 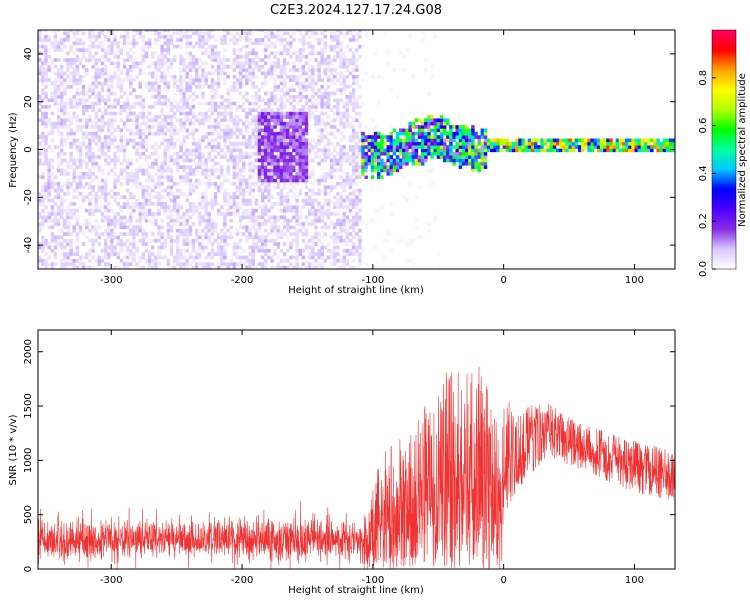 What do you see at coordinates (28, 149) in the screenshot?
I see `spectrogram-y-tick-label: 0` at bounding box center [28, 149].